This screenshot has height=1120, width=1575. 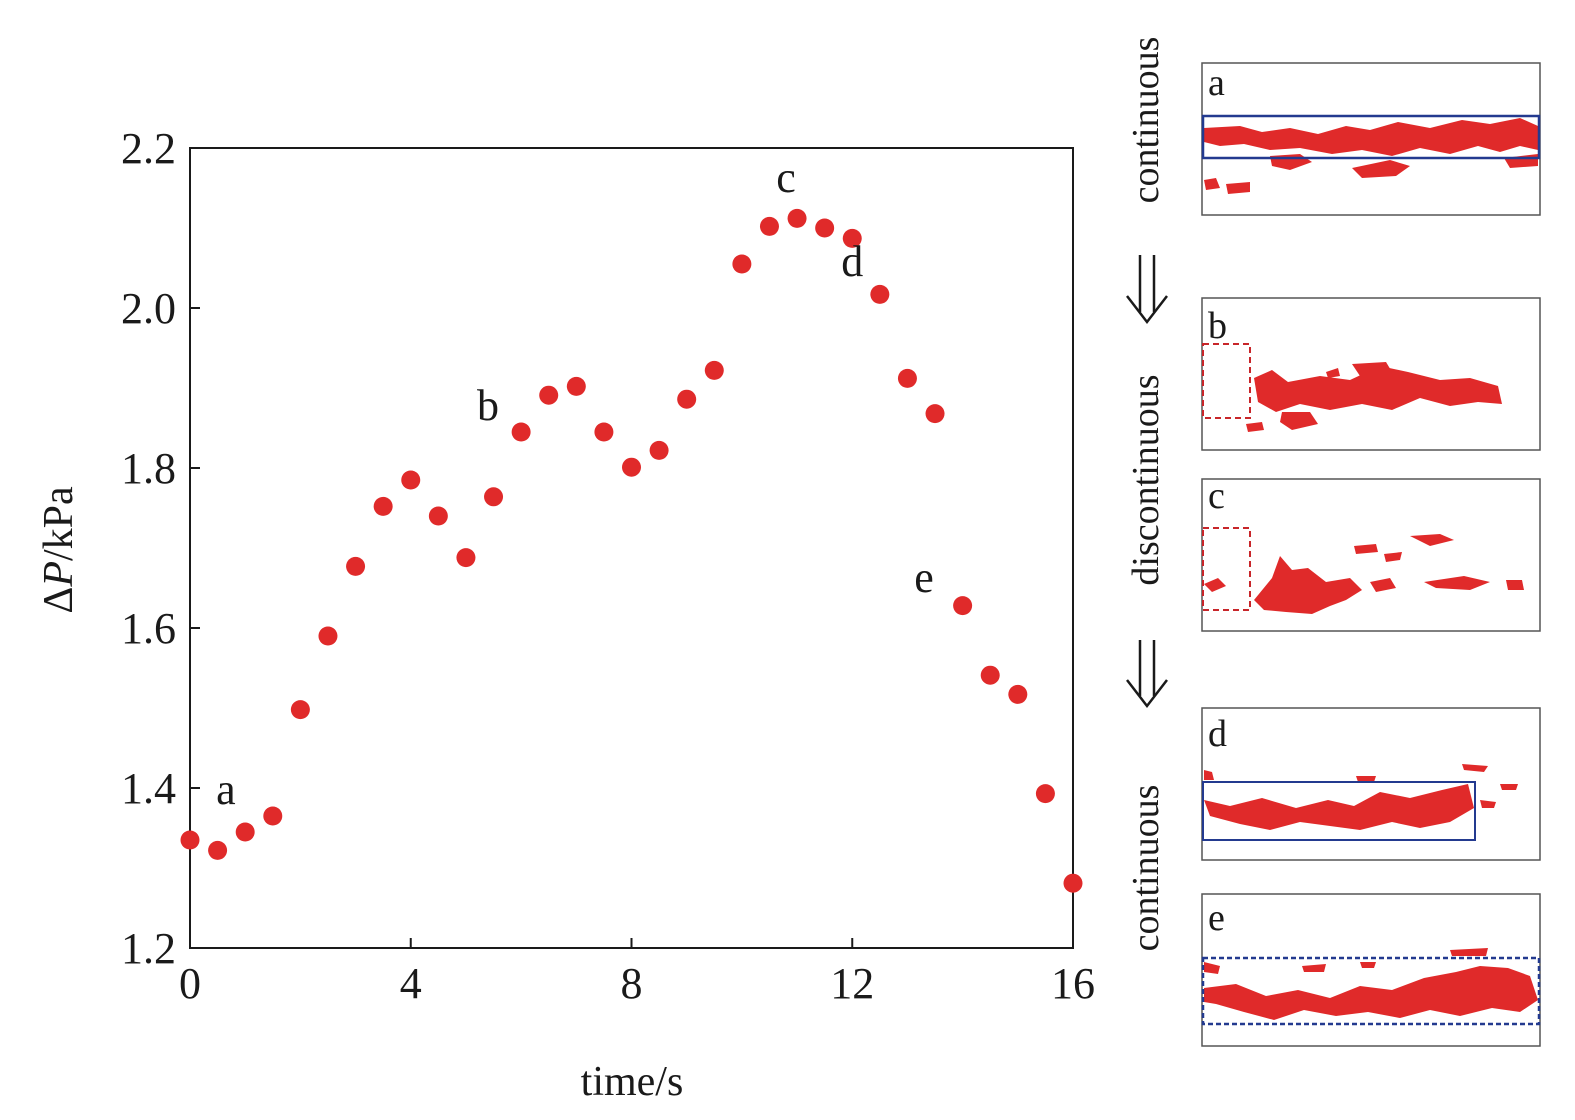 I want to click on y-tick-label: 1.6, so click(x=148, y=628).